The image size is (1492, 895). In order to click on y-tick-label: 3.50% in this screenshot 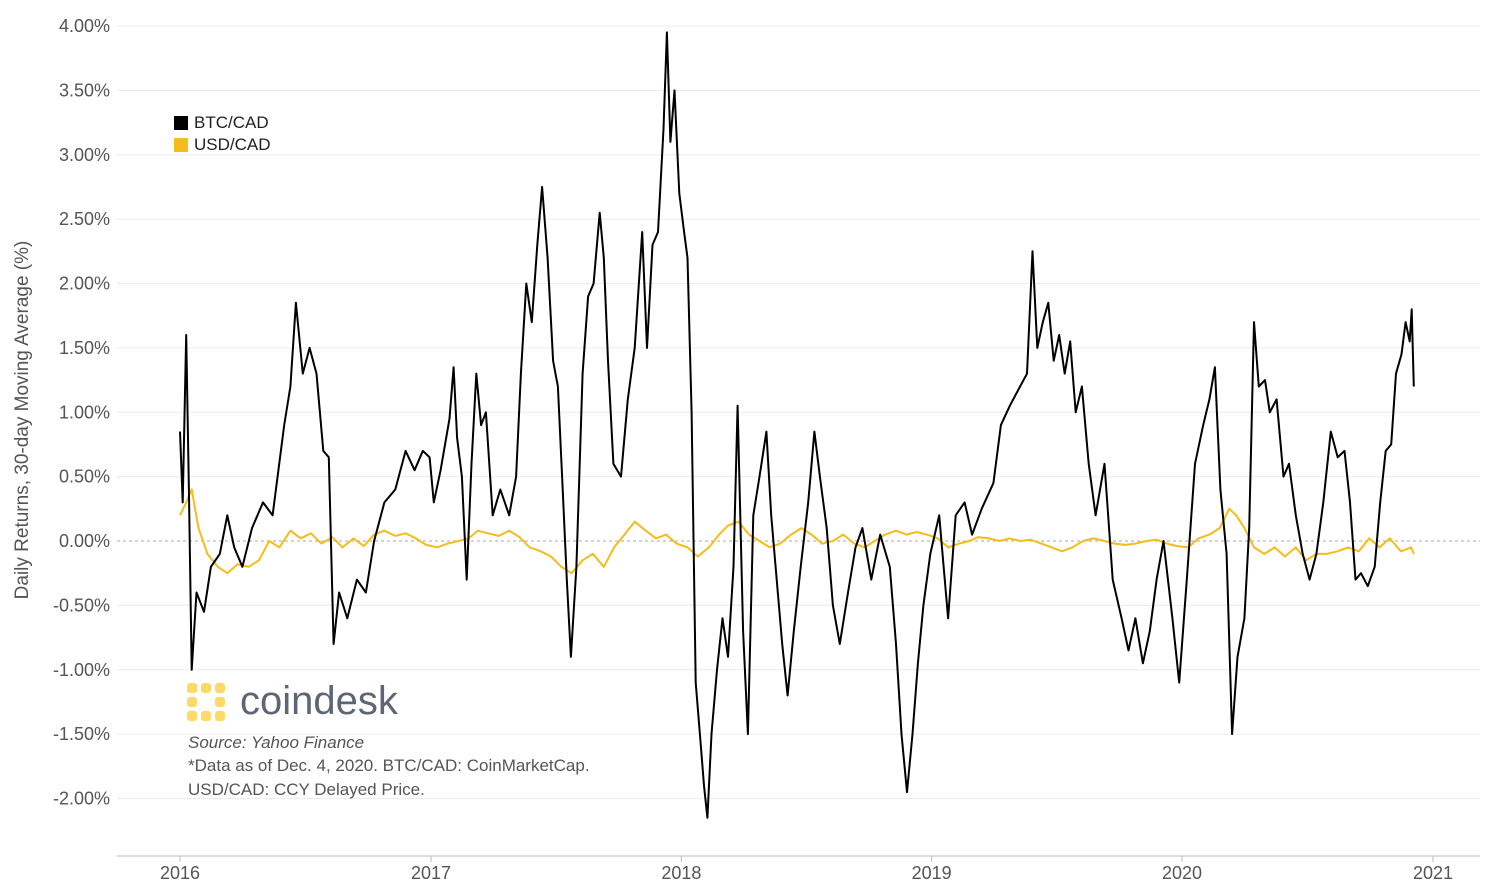, I will do `click(84, 90)`.